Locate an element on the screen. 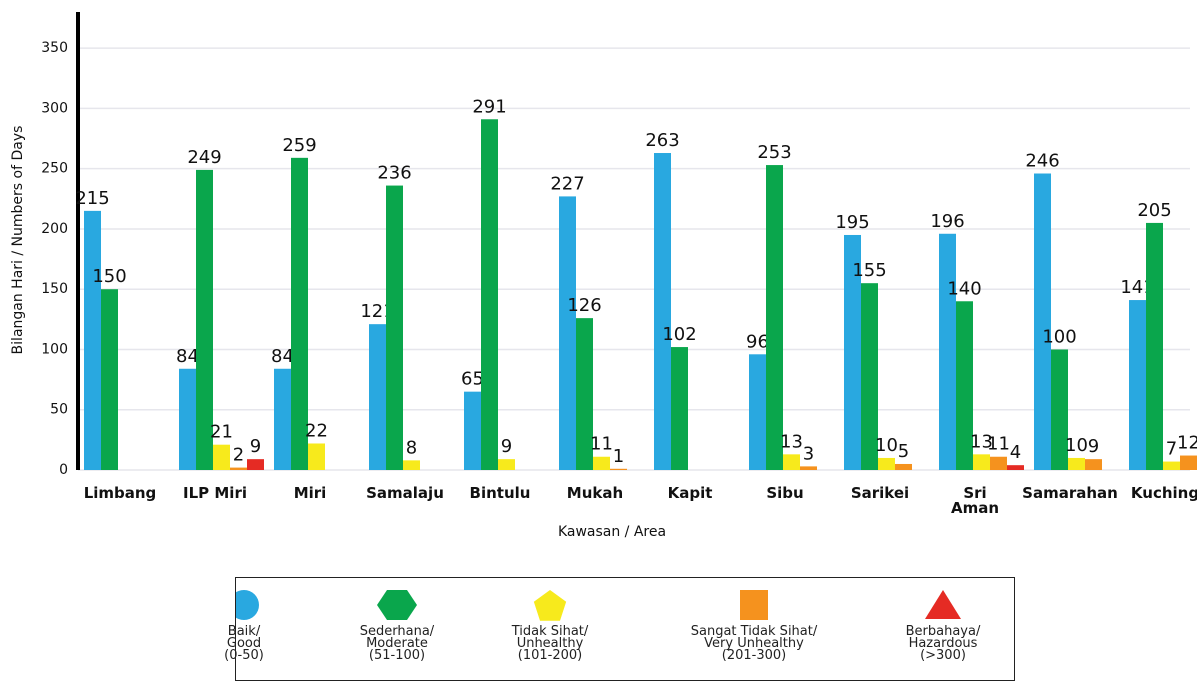  data-label: 21 is located at coordinates (221, 432).